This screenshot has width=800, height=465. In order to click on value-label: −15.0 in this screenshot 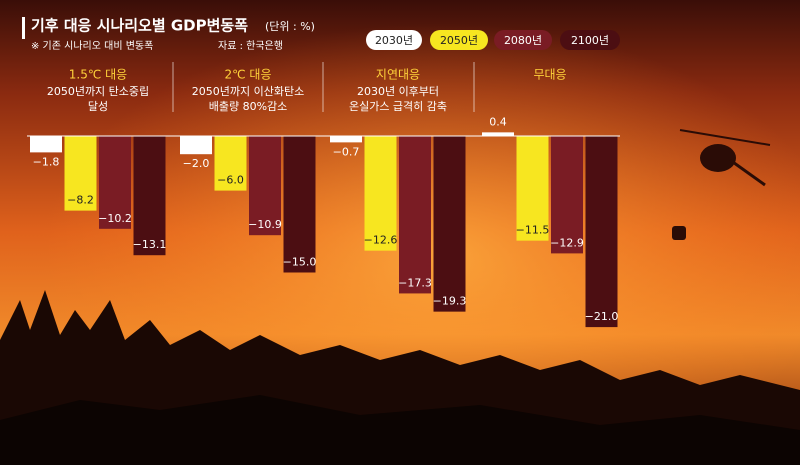, I will do `click(300, 262)`.